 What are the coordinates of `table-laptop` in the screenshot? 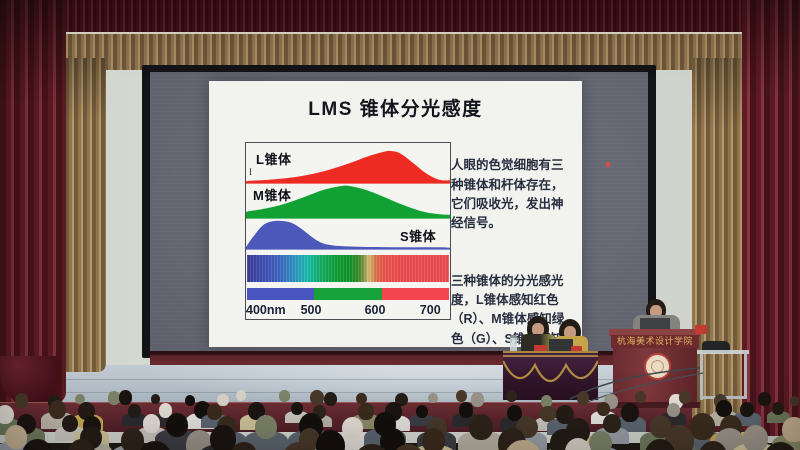 It's located at (561, 345).